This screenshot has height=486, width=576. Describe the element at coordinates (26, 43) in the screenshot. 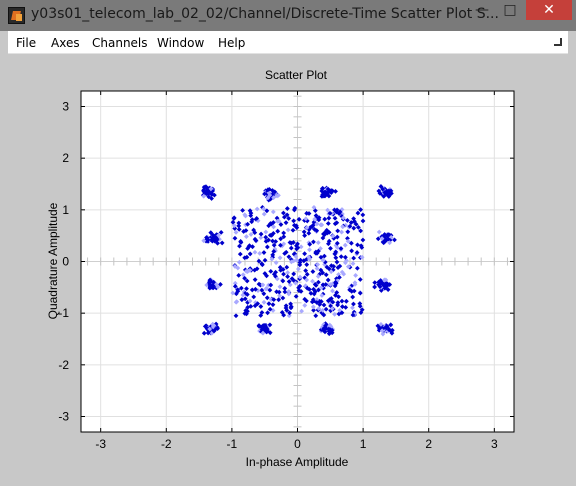

I see `menu-file: File` at that location.